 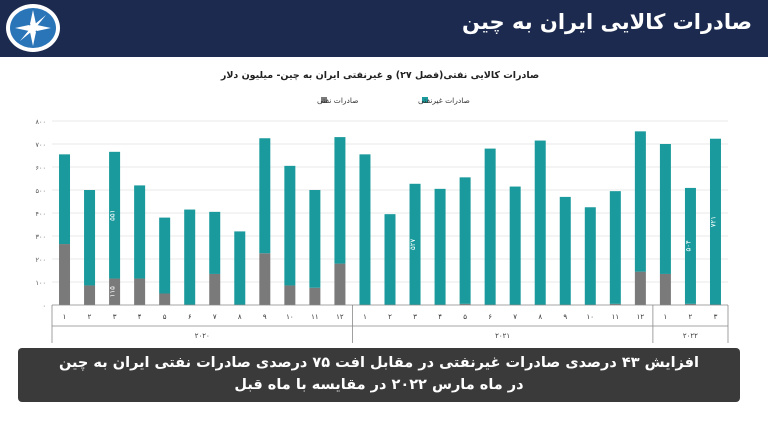 I want to click on legend-swatch-oil, so click(x=324, y=100).